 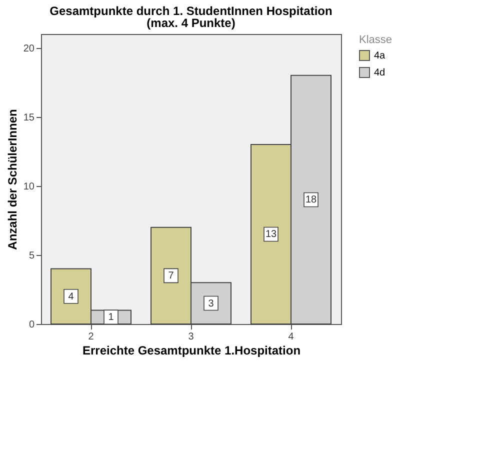 I want to click on y-axis-title: Anzahl der SchülerInnen, so click(x=12, y=179).